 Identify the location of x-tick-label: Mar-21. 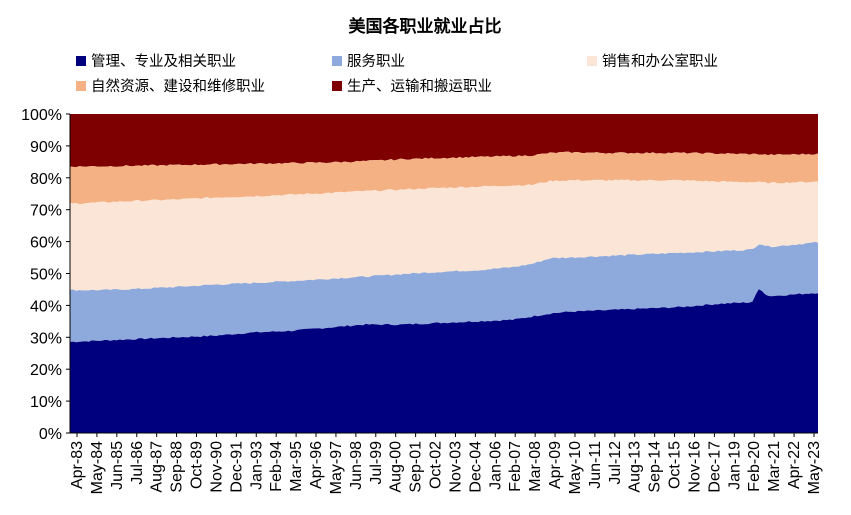
(774, 466).